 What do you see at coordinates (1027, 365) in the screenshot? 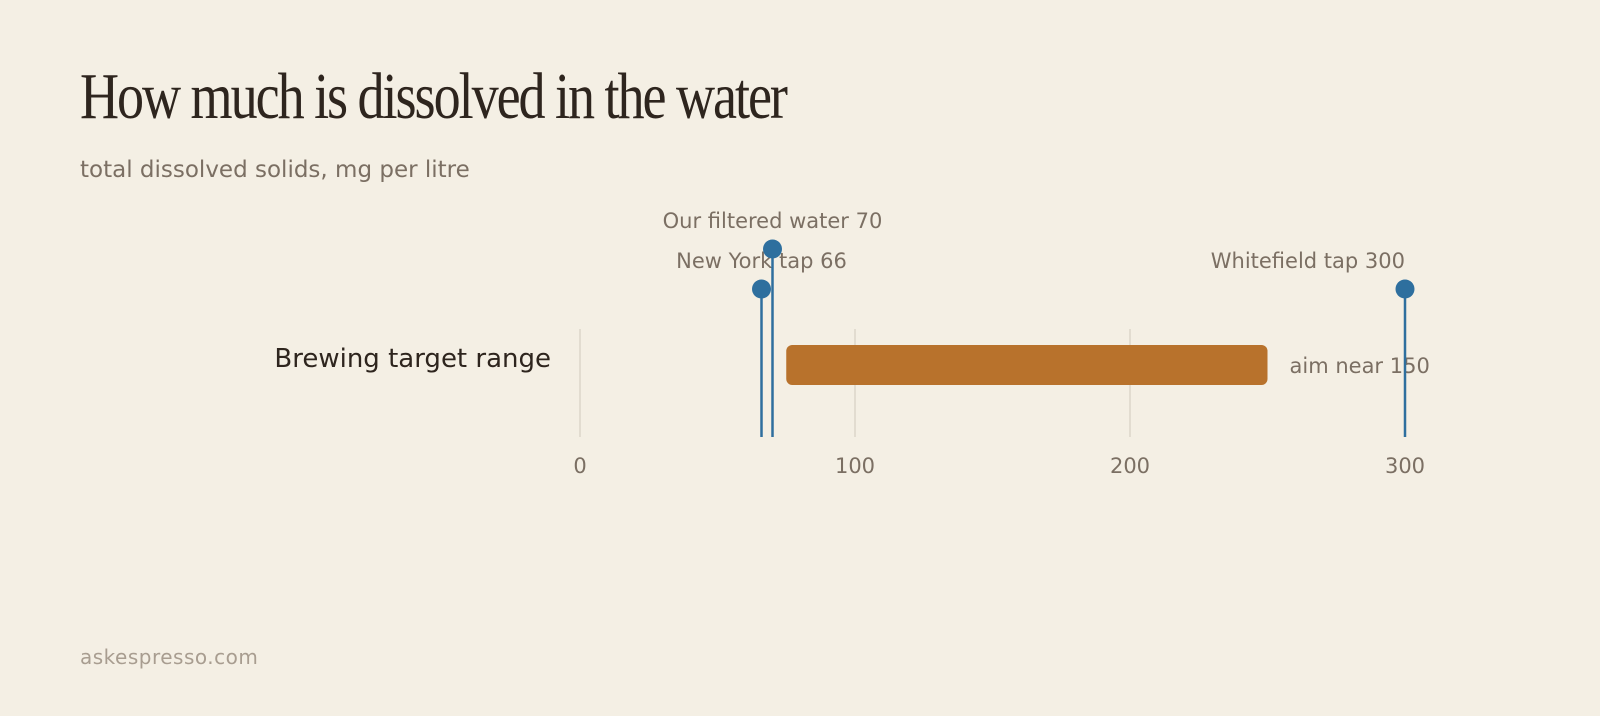
I see `target-range-bar` at bounding box center [1027, 365].